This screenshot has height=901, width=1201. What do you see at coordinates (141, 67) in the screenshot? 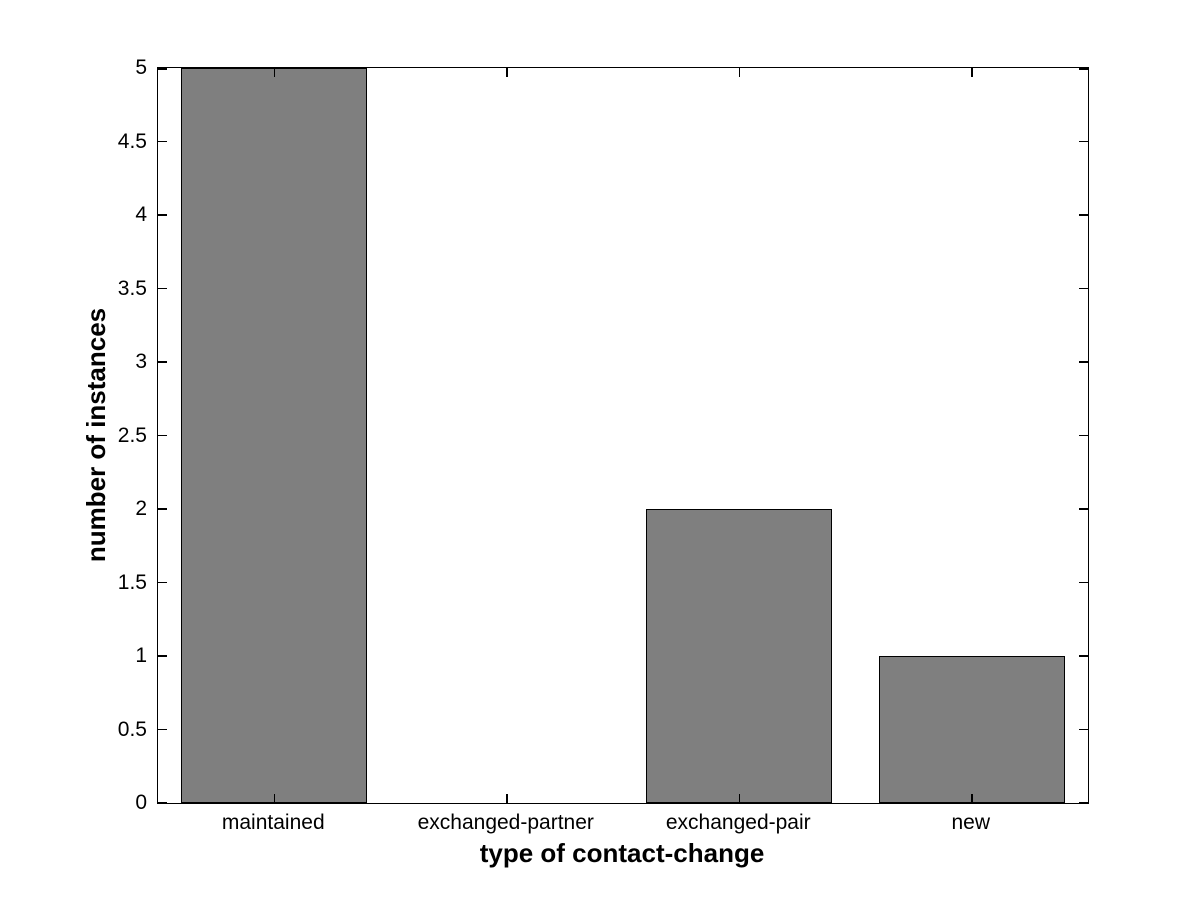
I see `y-tick-label: 5` at bounding box center [141, 67].